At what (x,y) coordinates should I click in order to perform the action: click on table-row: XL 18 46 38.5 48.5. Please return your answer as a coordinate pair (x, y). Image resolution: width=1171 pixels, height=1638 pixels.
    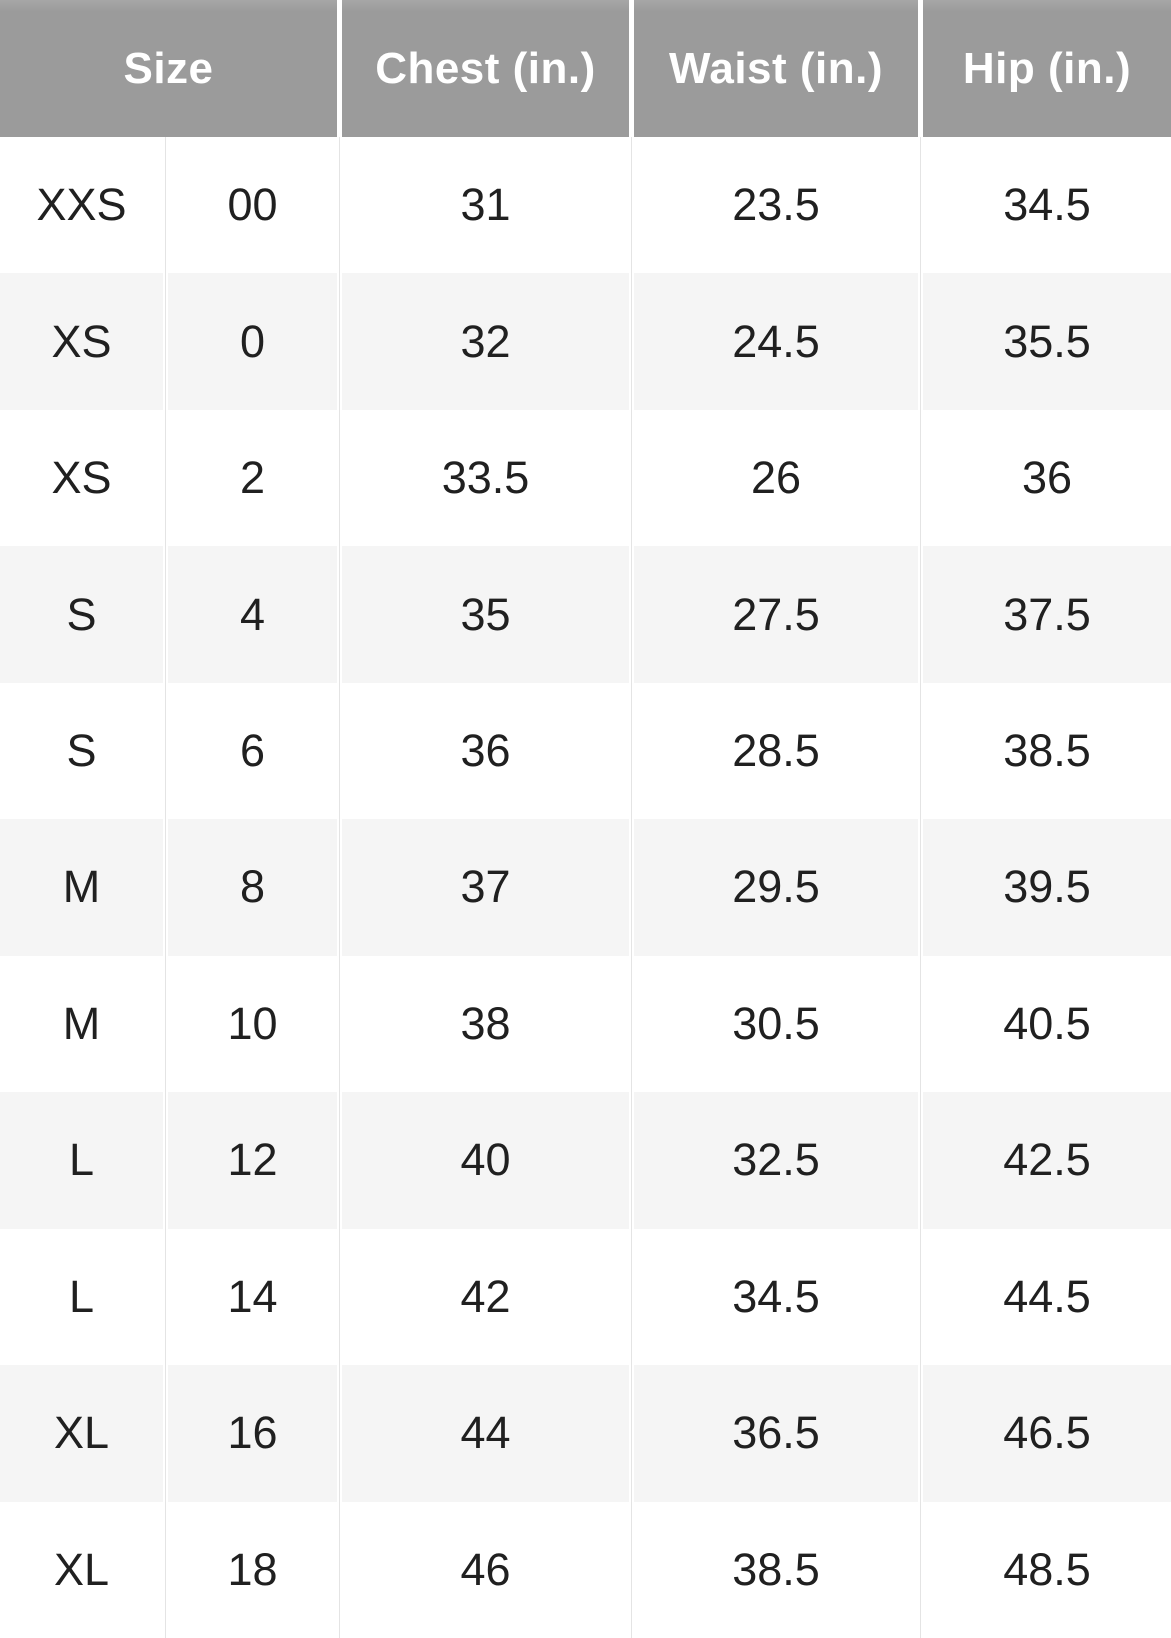
    Looking at the image, I should click on (585, 1569).